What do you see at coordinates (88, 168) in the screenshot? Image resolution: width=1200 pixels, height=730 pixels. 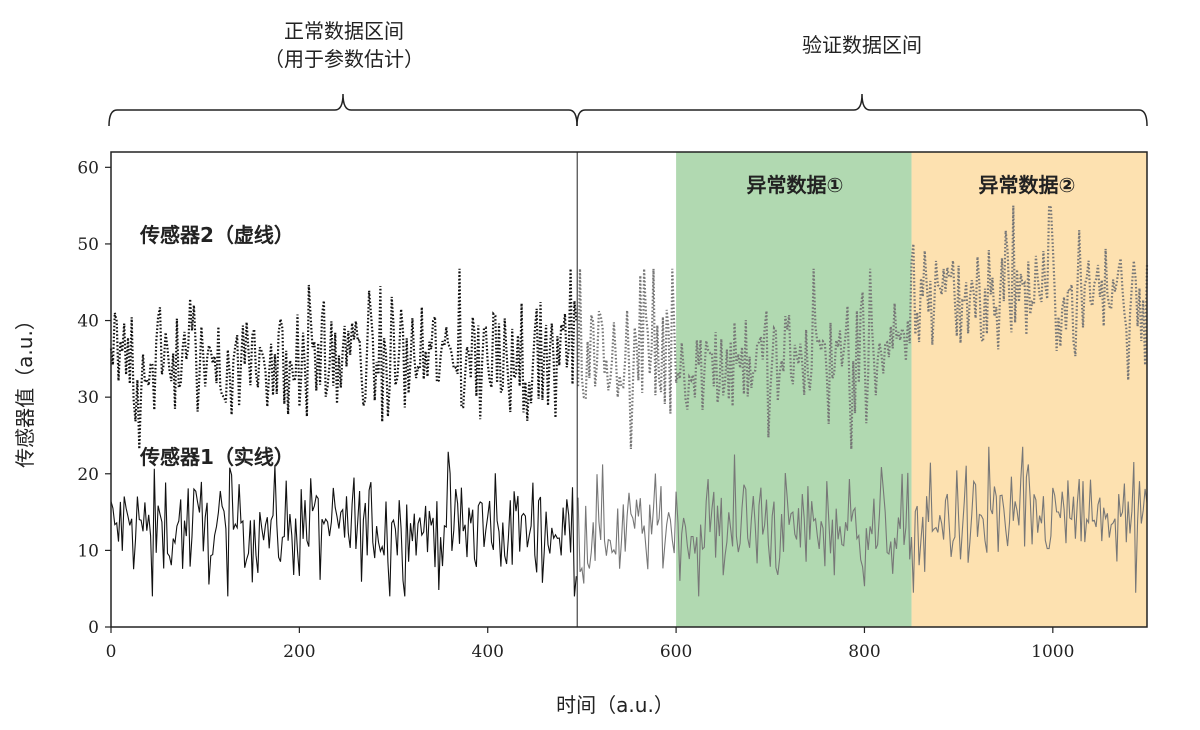 I see `y-tick-label: 60` at bounding box center [88, 168].